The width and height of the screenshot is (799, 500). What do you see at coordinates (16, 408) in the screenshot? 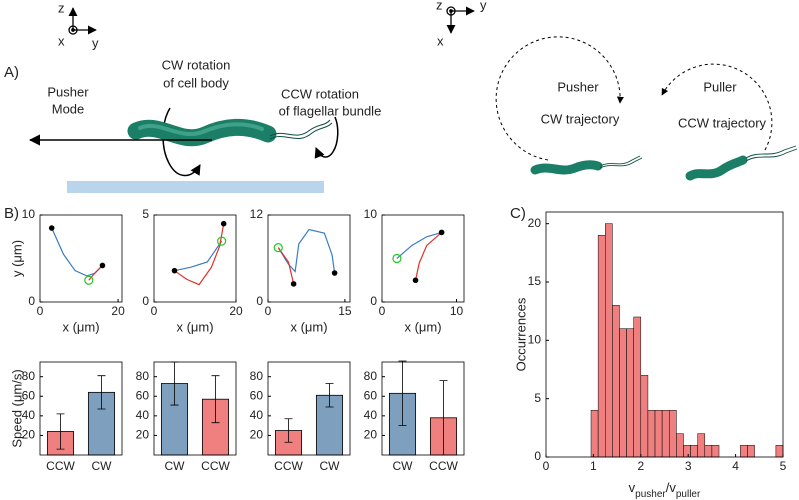
I see `y-axis-label: Speed (μm/s)` at bounding box center [16, 408].